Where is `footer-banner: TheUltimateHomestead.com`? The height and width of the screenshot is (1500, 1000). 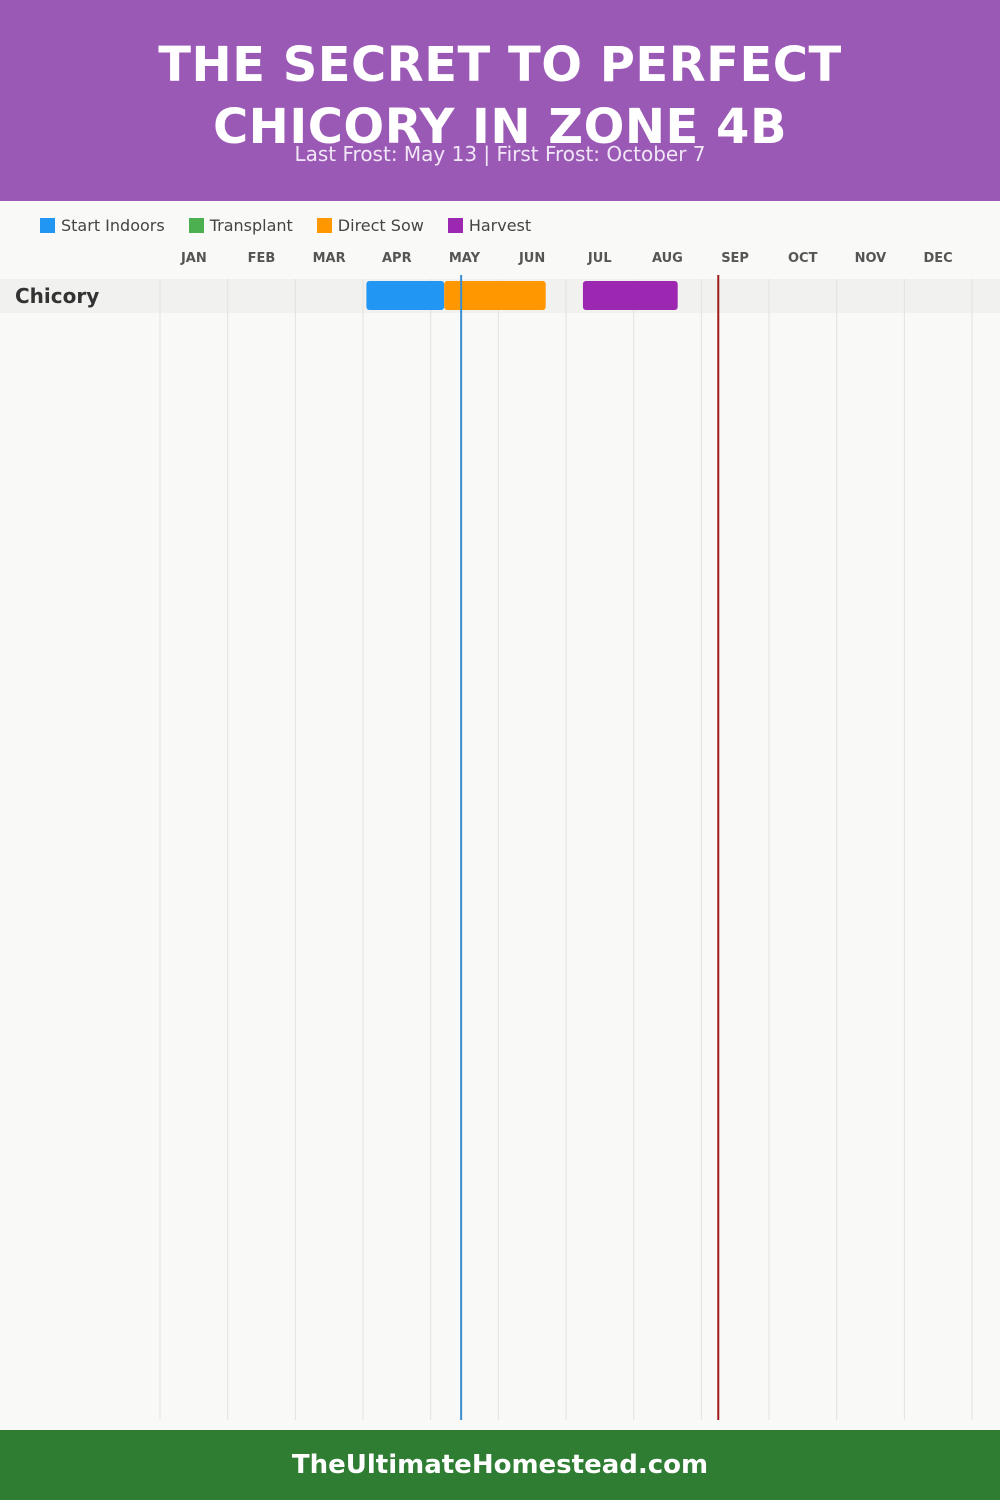
footer-banner: TheUltimateHomestead.com is located at coordinates (500, 1465).